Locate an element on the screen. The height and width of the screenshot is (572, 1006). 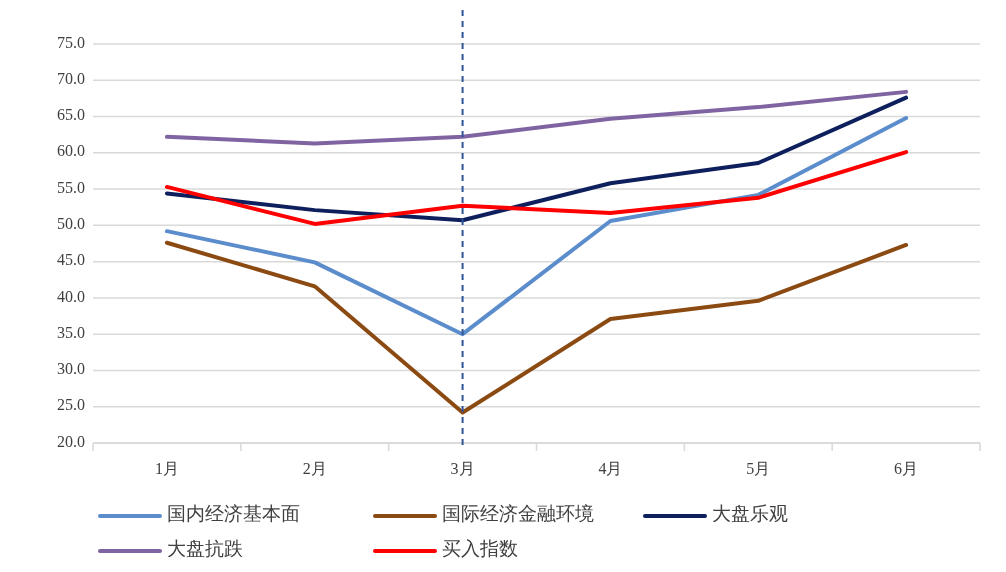
x-tick-label: 4月 is located at coordinates (610, 468).